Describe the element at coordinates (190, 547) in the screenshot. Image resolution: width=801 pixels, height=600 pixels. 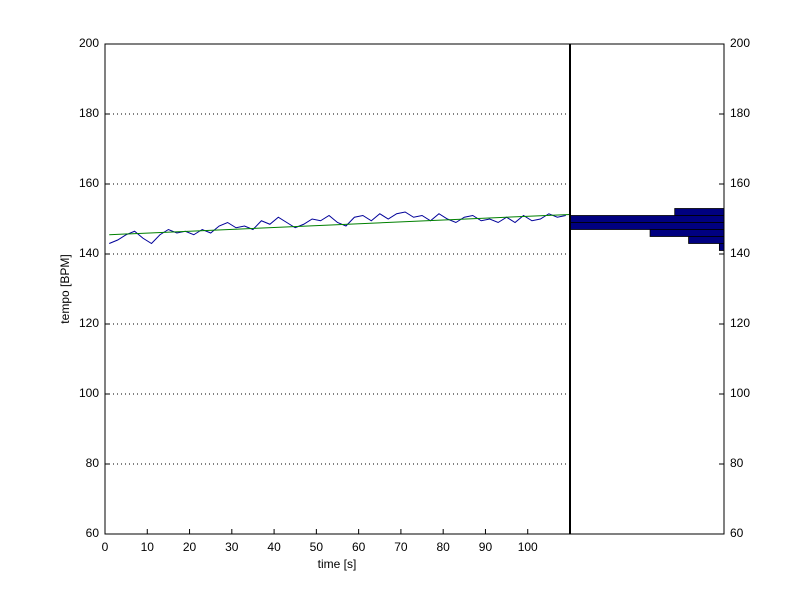
I see `x-tick-label: 20` at that location.